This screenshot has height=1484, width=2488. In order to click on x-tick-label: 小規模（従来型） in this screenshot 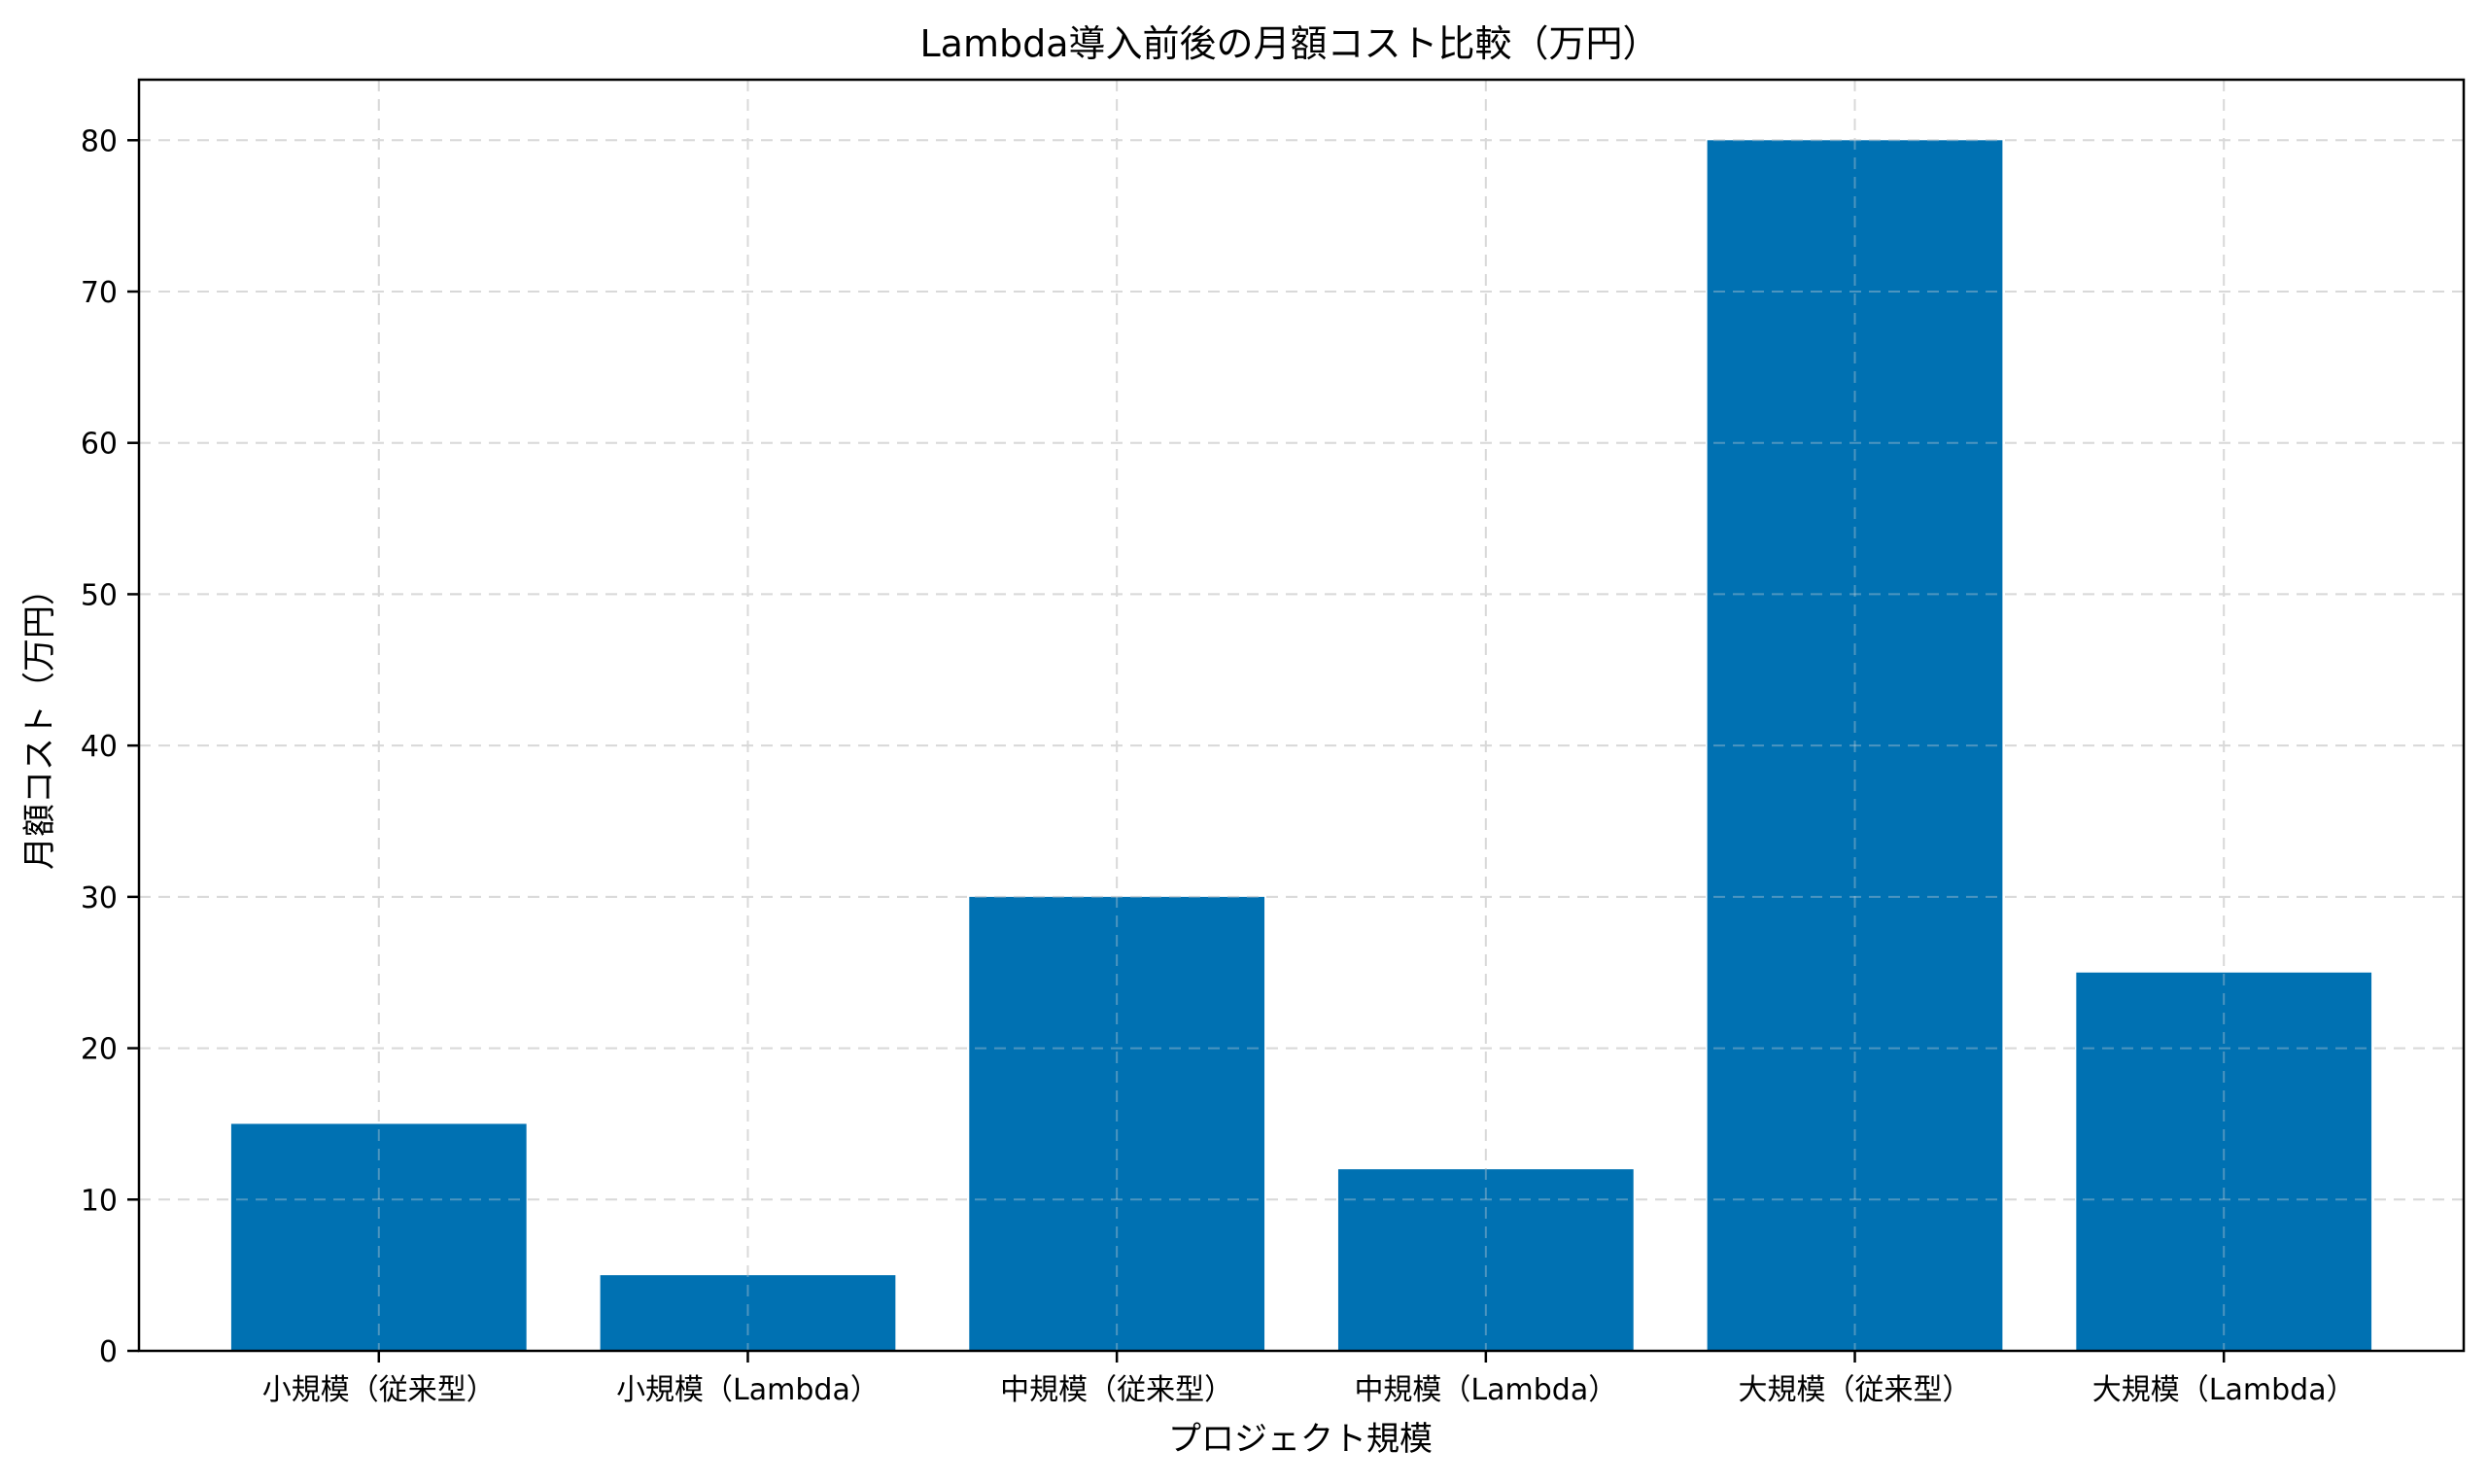, I will do `click(379, 1390)`.